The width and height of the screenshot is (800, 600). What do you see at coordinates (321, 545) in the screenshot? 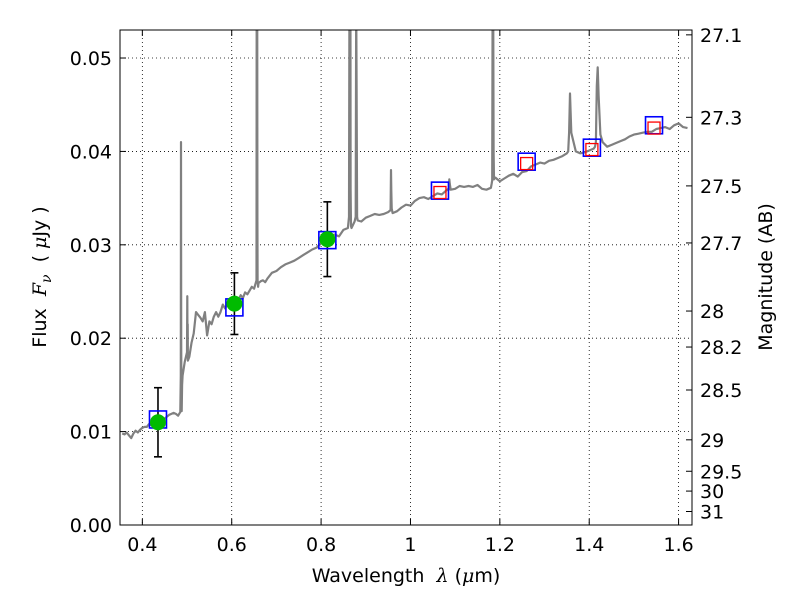
I see `x-tick-label: 0.8` at bounding box center [321, 545].